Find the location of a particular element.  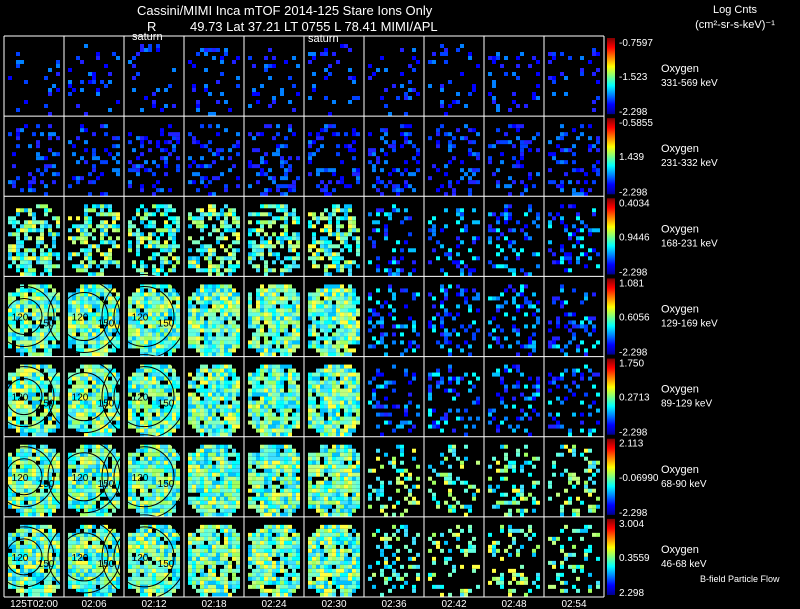

sky-map-r2-c4 is located at coordinates (274, 240).